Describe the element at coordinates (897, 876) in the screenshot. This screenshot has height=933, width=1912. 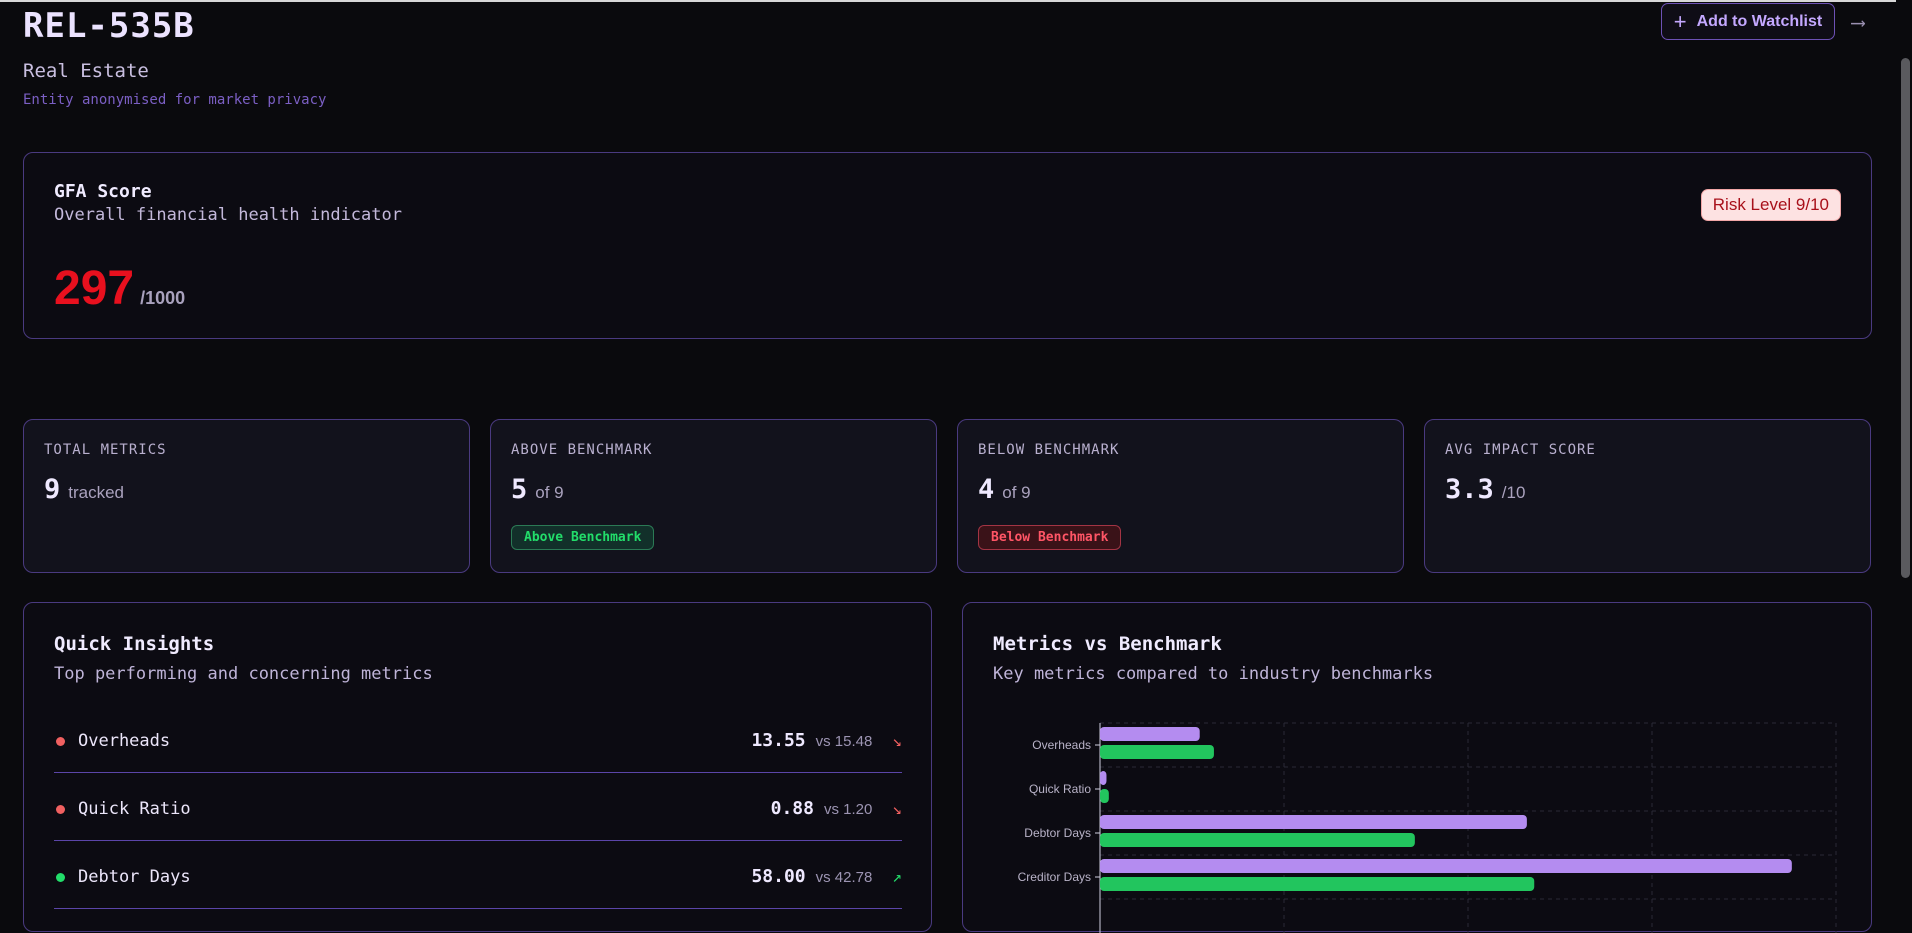
I see `trend-up-icon: ↗` at that location.